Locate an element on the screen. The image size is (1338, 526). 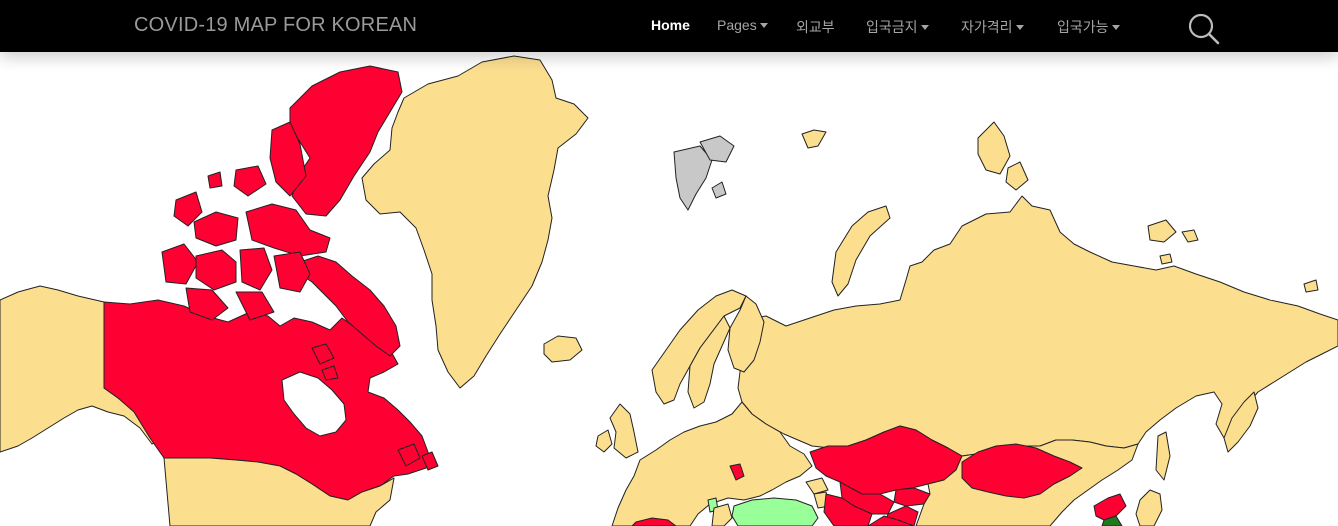
country-uk is located at coordinates (624, 431).